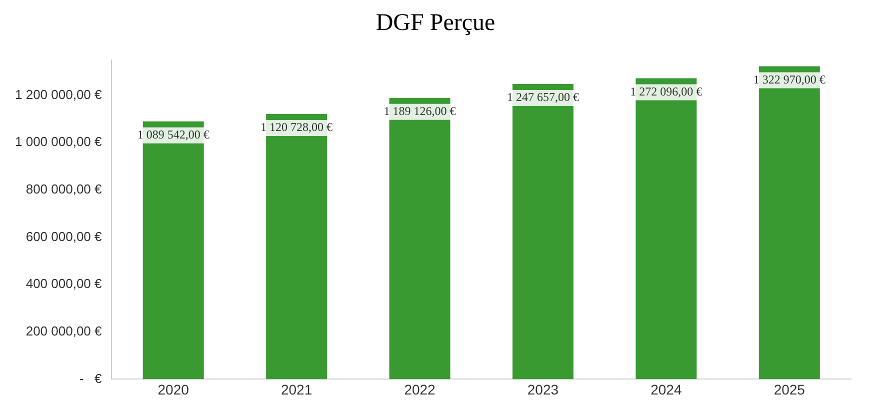 The image size is (871, 407). I want to click on data-label: 1 322 970,00 €, so click(789, 79).